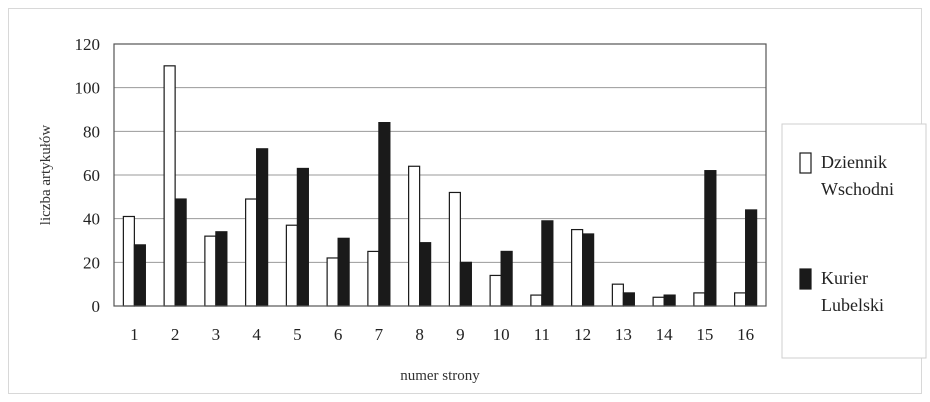  I want to click on y-tick-label: 120, so click(88, 44).